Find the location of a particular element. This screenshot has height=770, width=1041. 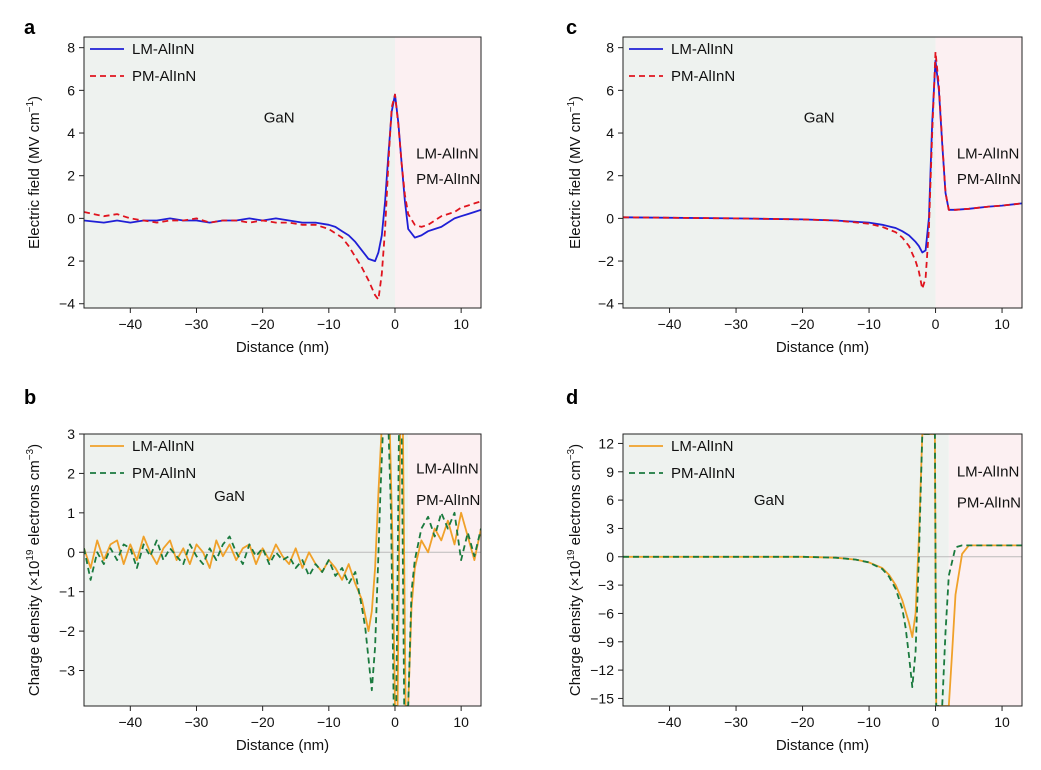

y-axis-label-sup: 19 is located at coordinates (571, 555).